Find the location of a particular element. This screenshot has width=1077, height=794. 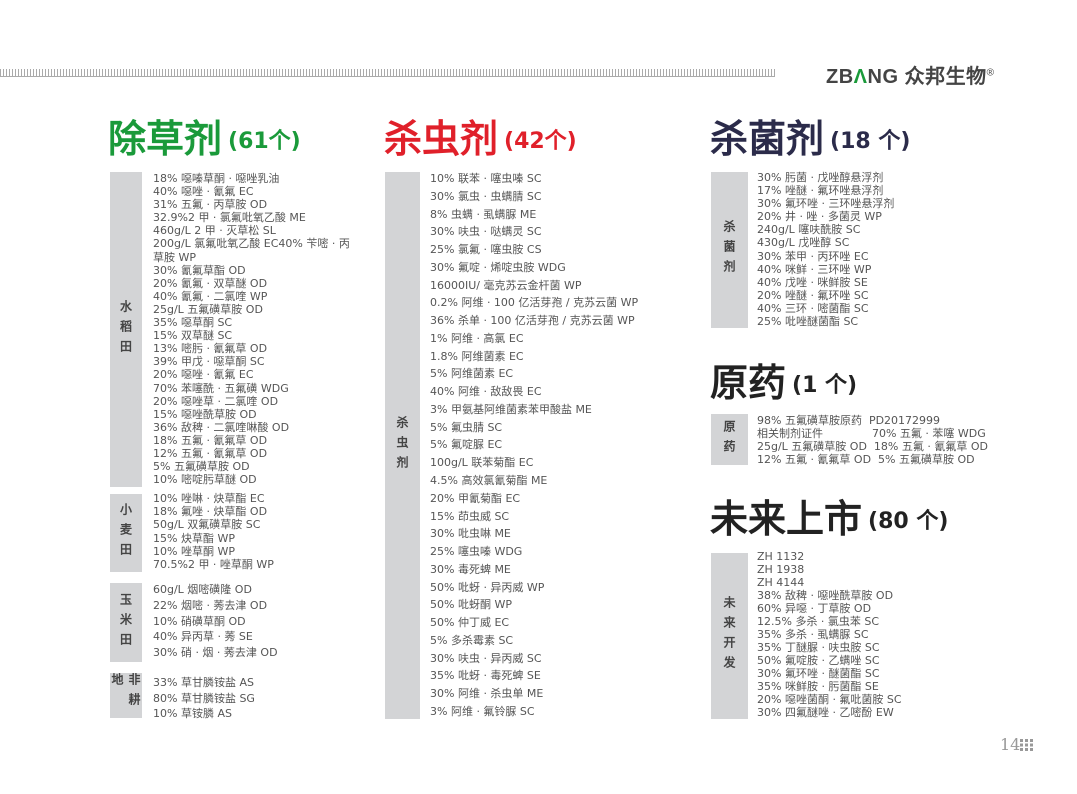

list-item: 50% 仲丁威 EC is located at coordinates (470, 623).